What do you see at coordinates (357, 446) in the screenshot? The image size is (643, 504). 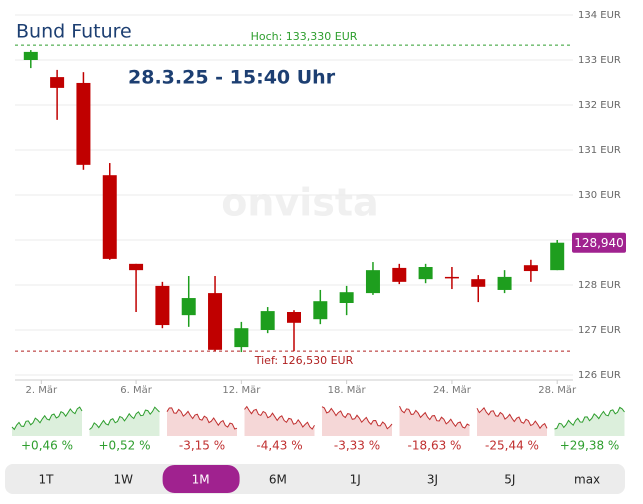 I see `performance-label: -3,33 %` at bounding box center [357, 446].